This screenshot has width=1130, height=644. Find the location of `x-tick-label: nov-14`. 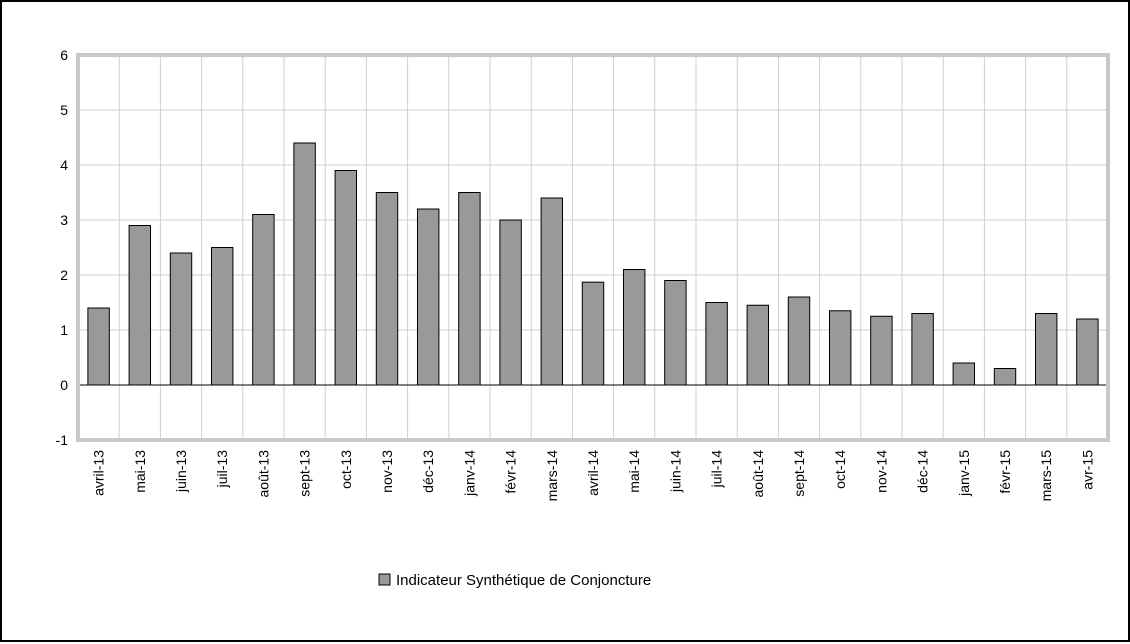

x-tick-label: nov-14 is located at coordinates (881, 471).